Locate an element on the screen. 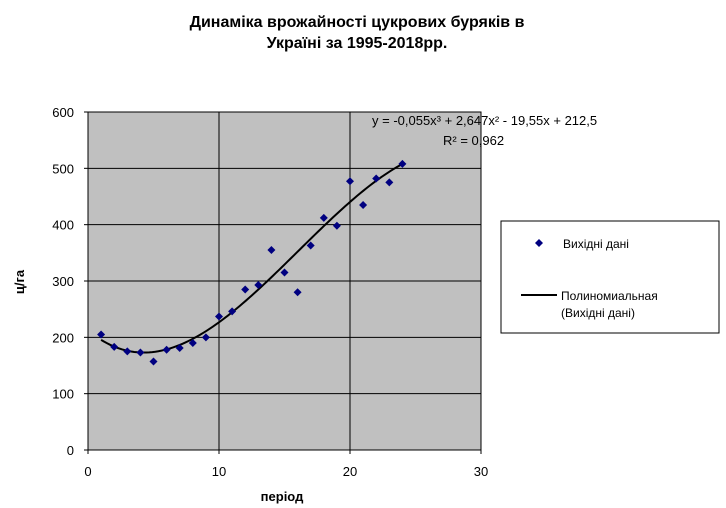 Image resolution: width=726 pixels, height=508 pixels. x-tick-label: 10 is located at coordinates (219, 471).